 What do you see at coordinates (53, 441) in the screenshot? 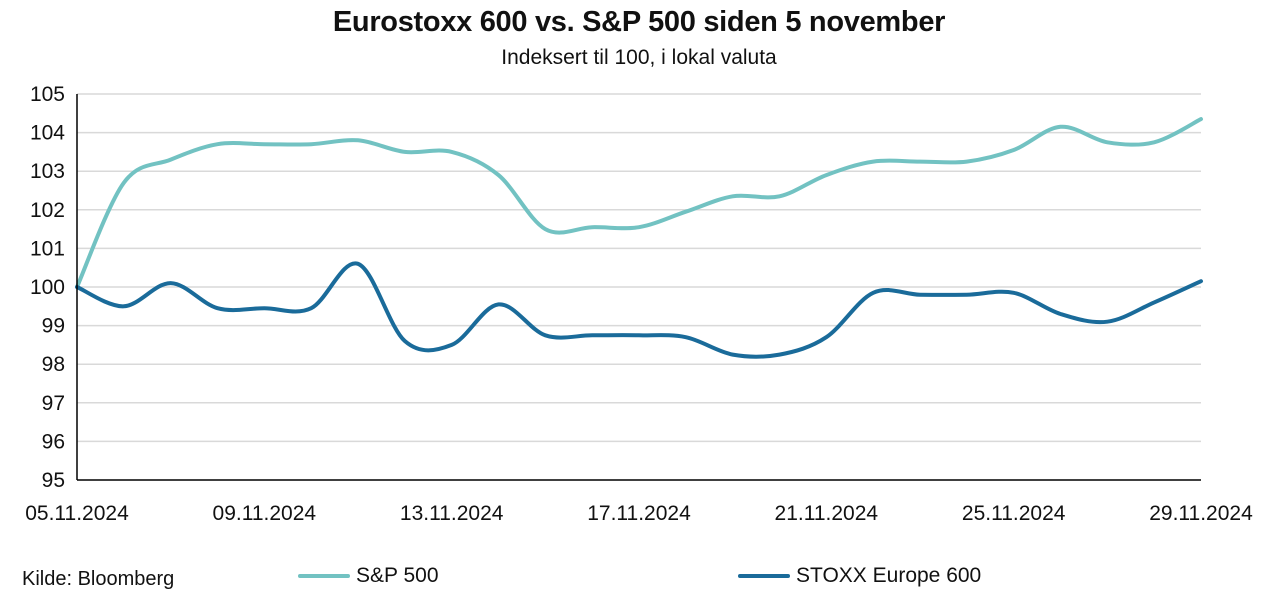
I see `y-tick-label: 96` at bounding box center [53, 441].